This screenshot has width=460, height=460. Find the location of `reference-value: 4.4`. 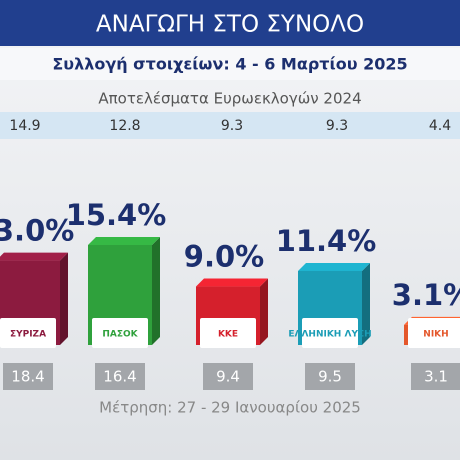

reference-value: 4.4 is located at coordinates (440, 126).